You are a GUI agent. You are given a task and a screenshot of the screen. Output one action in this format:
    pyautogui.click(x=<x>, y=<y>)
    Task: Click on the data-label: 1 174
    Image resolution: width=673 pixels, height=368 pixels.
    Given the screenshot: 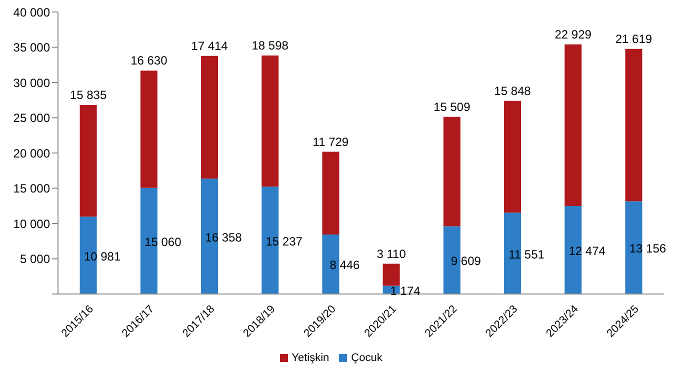 What is the action you would take?
    pyautogui.click(x=405, y=291)
    